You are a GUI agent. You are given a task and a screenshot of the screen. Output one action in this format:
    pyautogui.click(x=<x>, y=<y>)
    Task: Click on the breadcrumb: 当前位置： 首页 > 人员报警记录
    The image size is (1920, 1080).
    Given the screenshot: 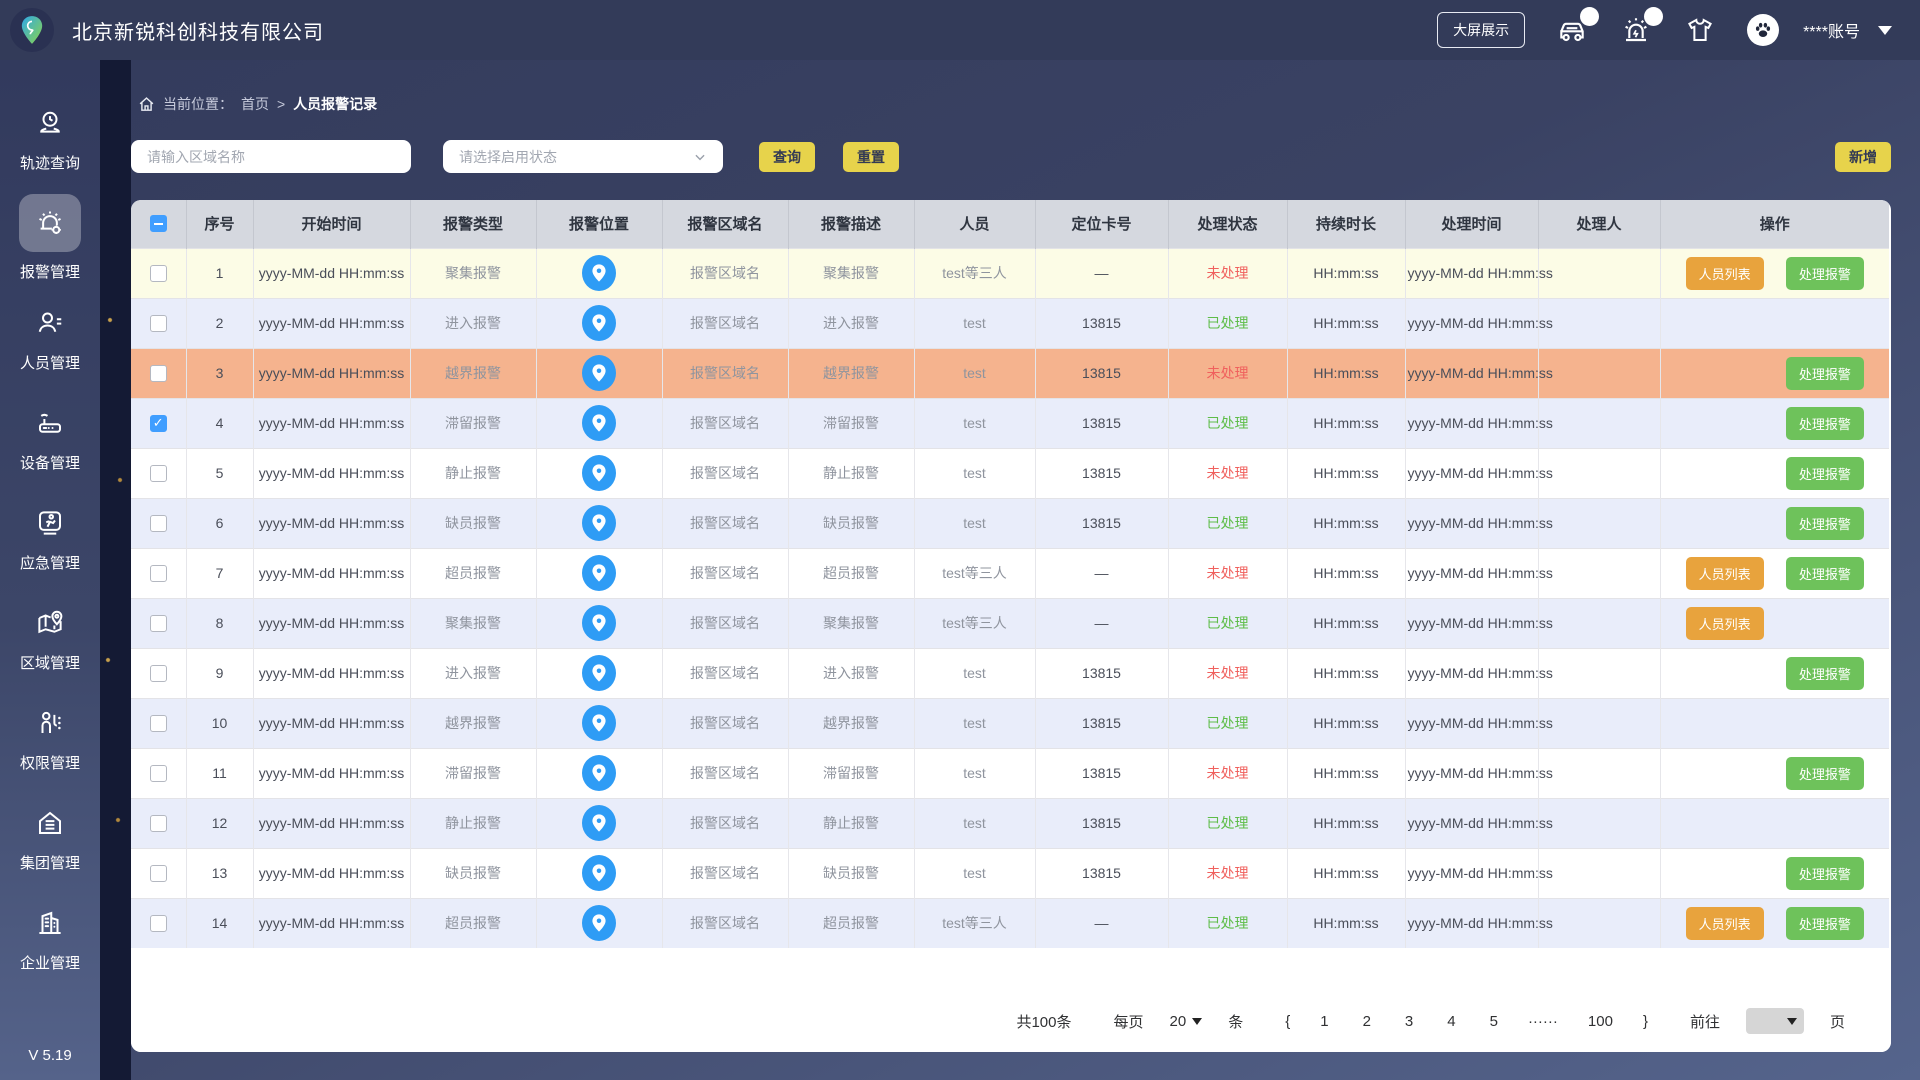 What is the action you would take?
    pyautogui.click(x=1010, y=87)
    